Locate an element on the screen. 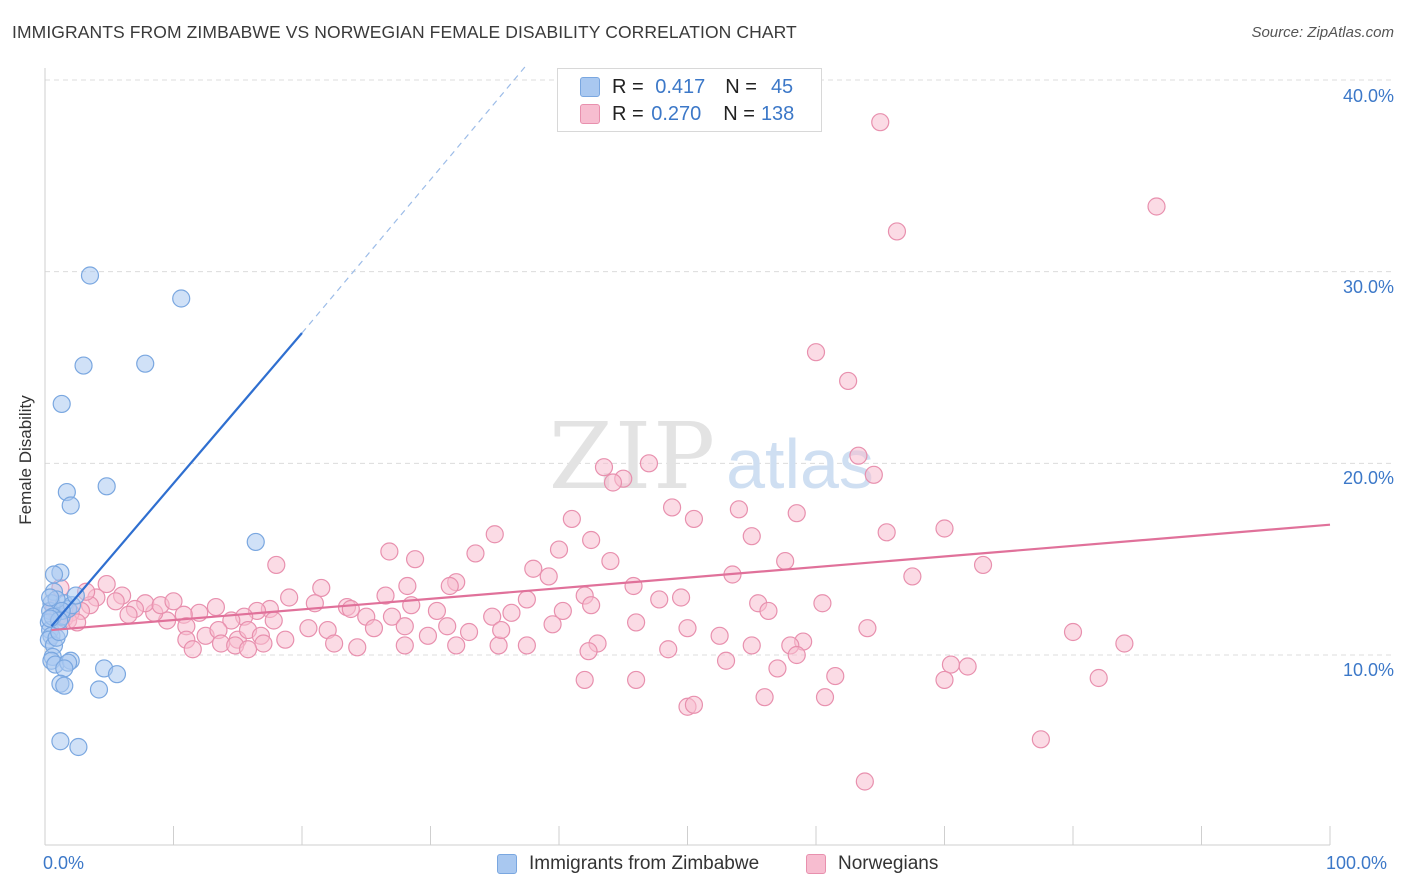  series-legend: Immigrants from Zimbabwe Norwegians is located at coordinates (703, 865).